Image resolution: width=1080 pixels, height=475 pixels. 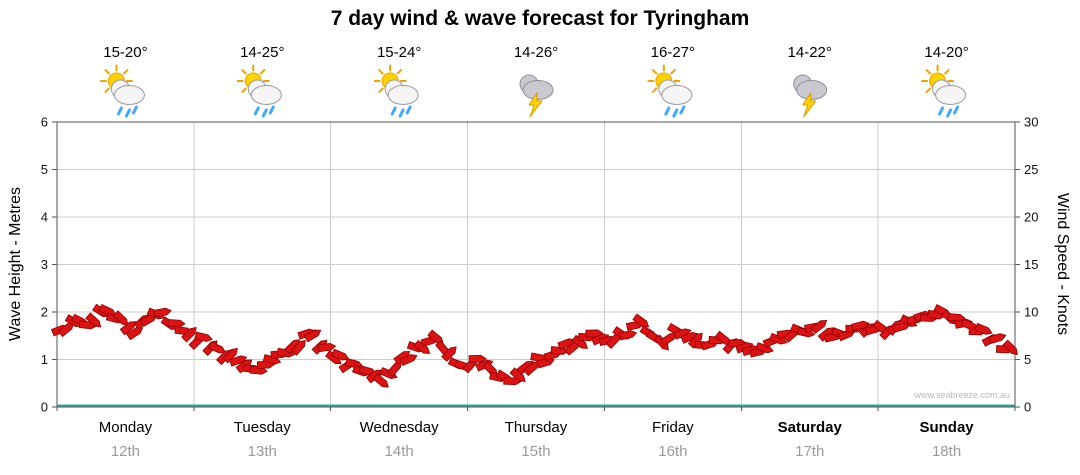 What do you see at coordinates (536, 427) in the screenshot?
I see `day-name-label: Thursday` at bounding box center [536, 427].